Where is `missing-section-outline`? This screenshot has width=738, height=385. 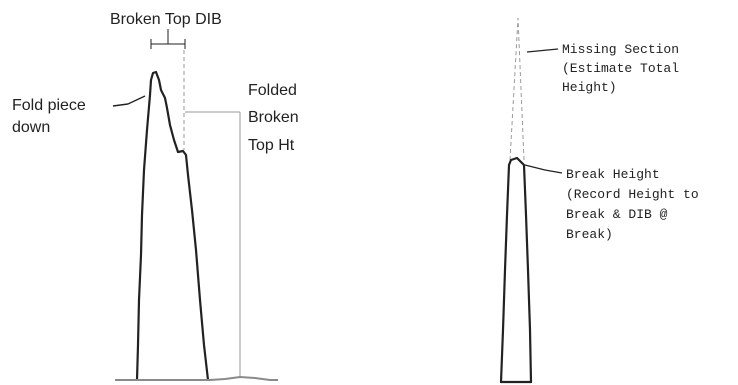
missing-section-outline is located at coordinates (517, 89).